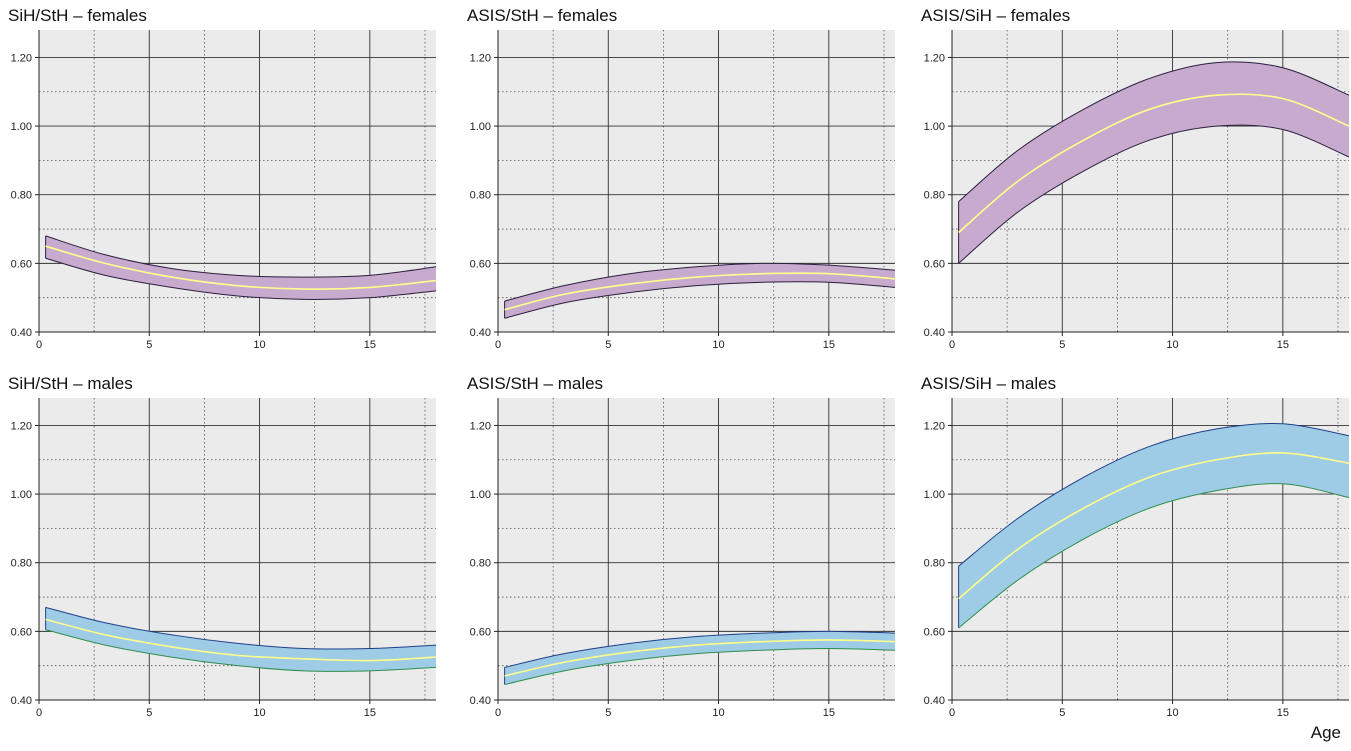 The image size is (1351, 751). What do you see at coordinates (535, 383) in the screenshot?
I see `chart-title: ASIS/StH – males` at bounding box center [535, 383].